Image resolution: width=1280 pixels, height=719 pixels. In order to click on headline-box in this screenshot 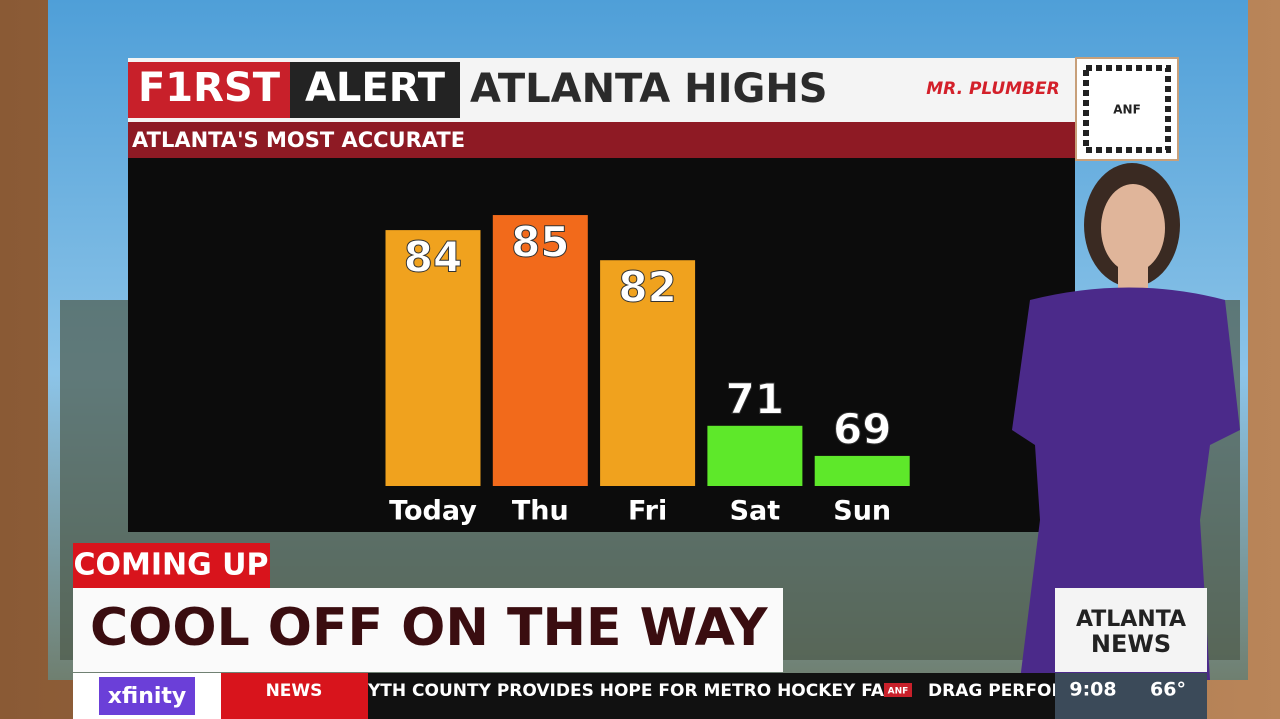, I will do `click(428, 630)`.